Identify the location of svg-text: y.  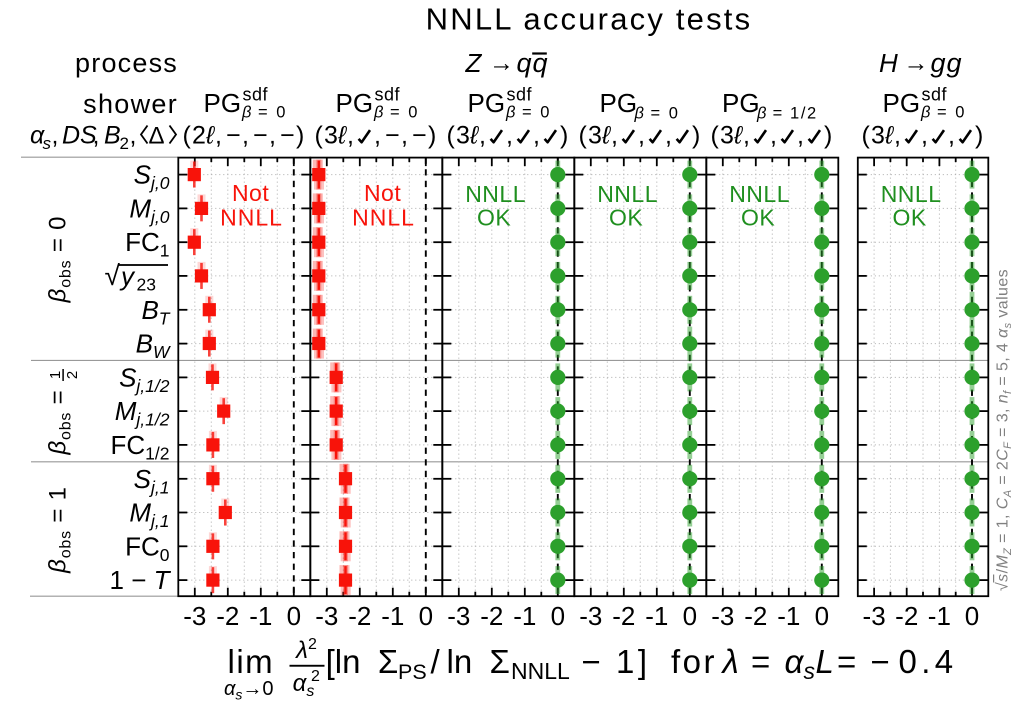
(127, 276).